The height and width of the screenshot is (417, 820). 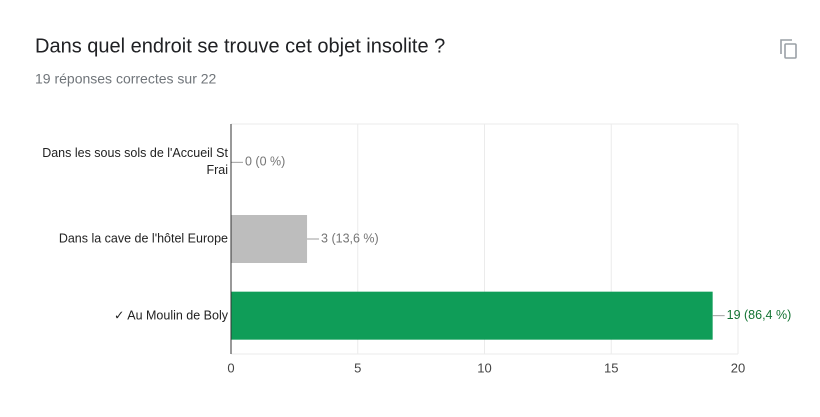 What do you see at coordinates (788, 49) in the screenshot?
I see `copy-icon` at bounding box center [788, 49].